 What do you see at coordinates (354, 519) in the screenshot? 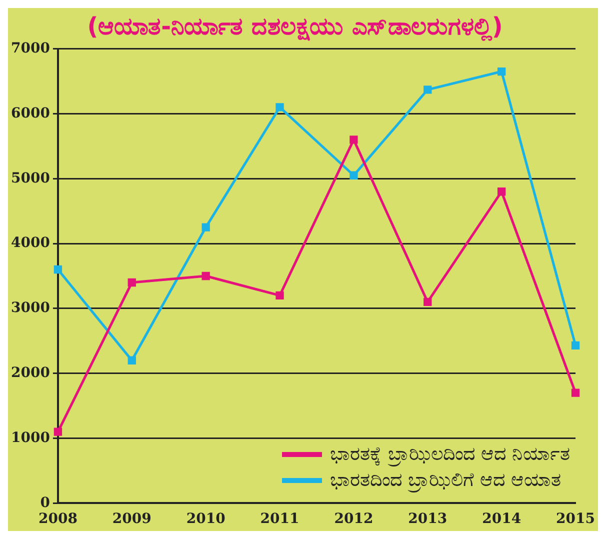
I see `x-tick-label: 2012` at bounding box center [354, 519].